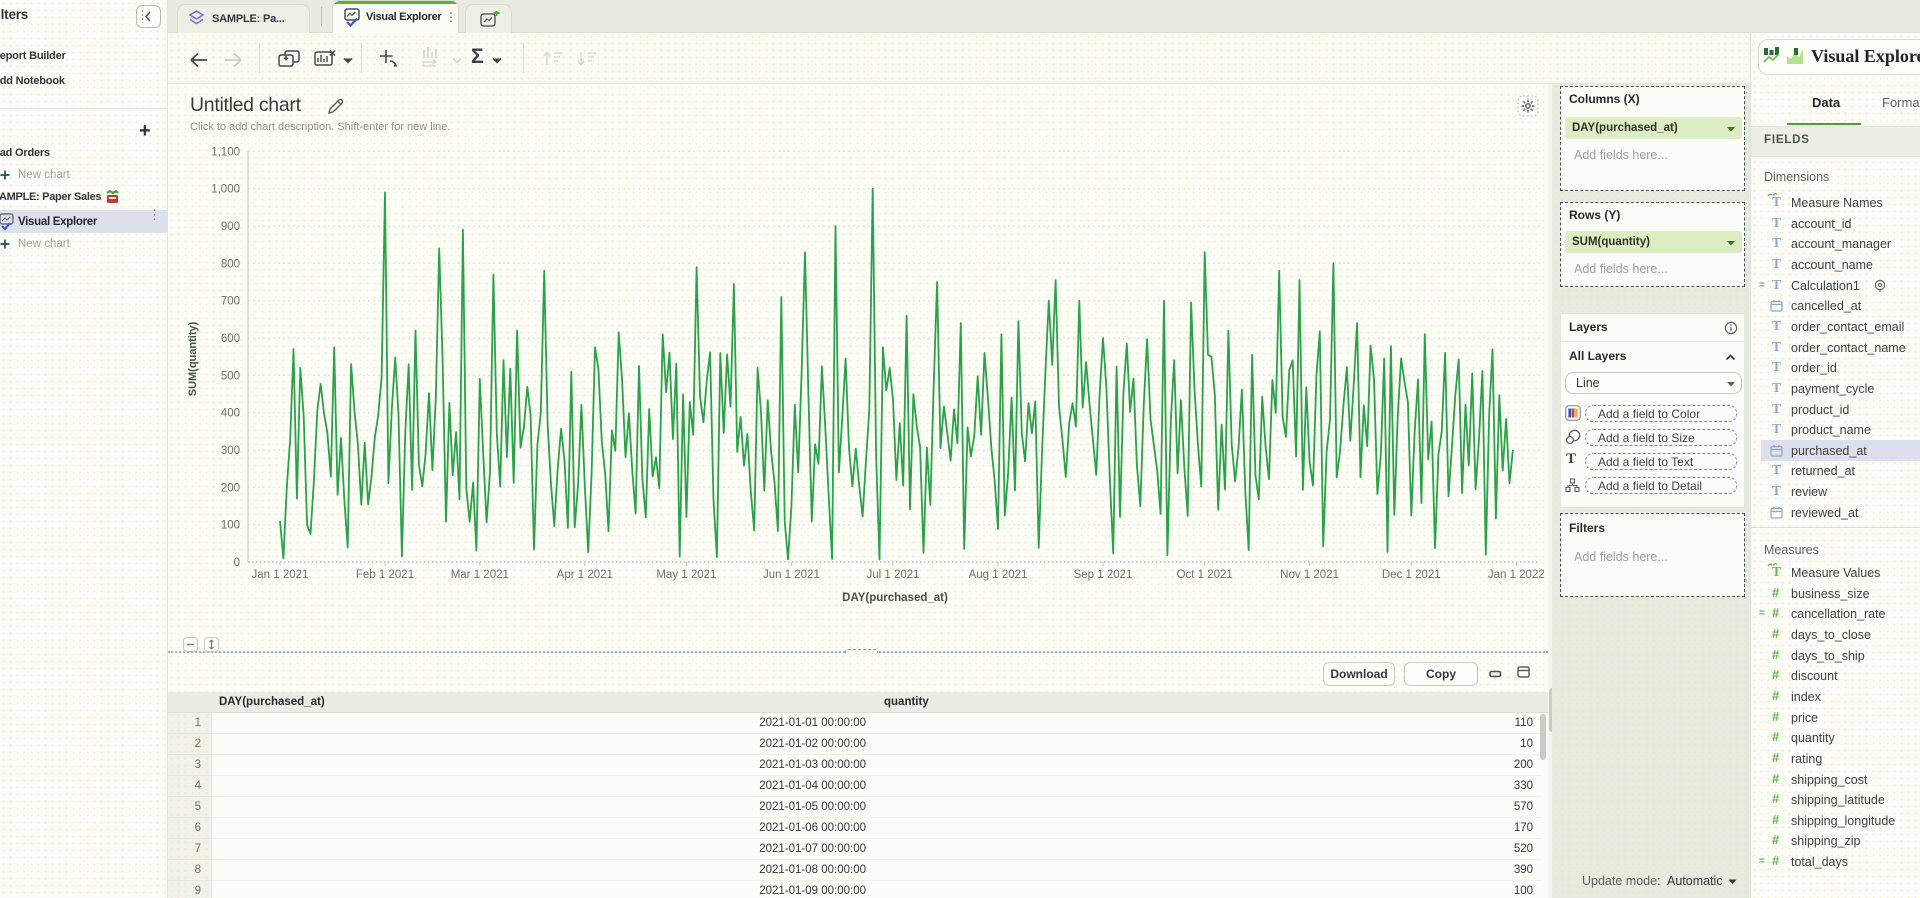  I want to click on svg-text: Jan 1 2022, so click(1516, 575).